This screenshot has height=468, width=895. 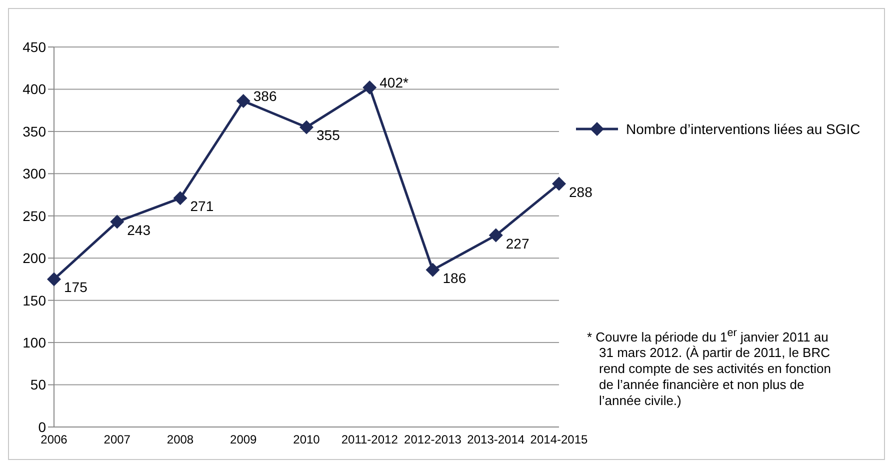 I want to click on data-label: 355, so click(x=328, y=135).